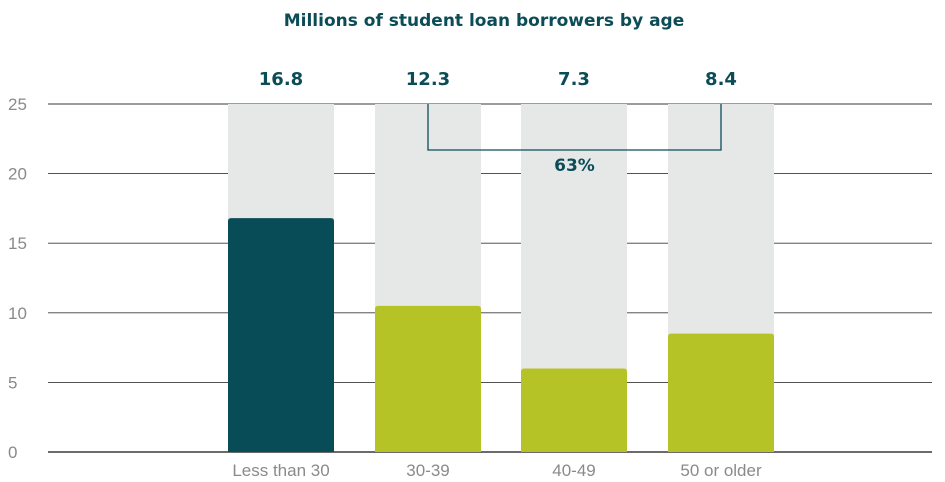 This screenshot has height=482, width=945. I want to click on y-axis-ticks: 0 5 10 15 20 25, so click(17, 278).